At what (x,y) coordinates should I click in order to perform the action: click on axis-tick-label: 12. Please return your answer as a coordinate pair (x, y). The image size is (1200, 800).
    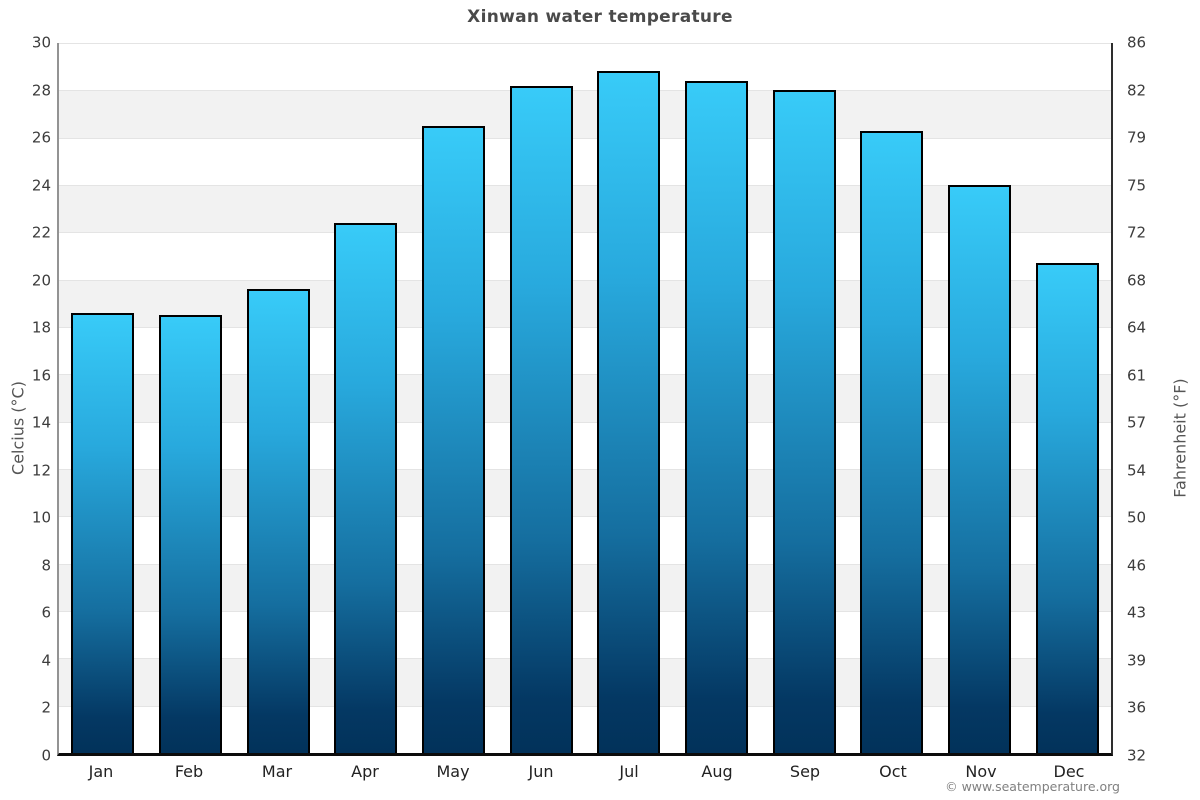
    Looking at the image, I should click on (41, 470).